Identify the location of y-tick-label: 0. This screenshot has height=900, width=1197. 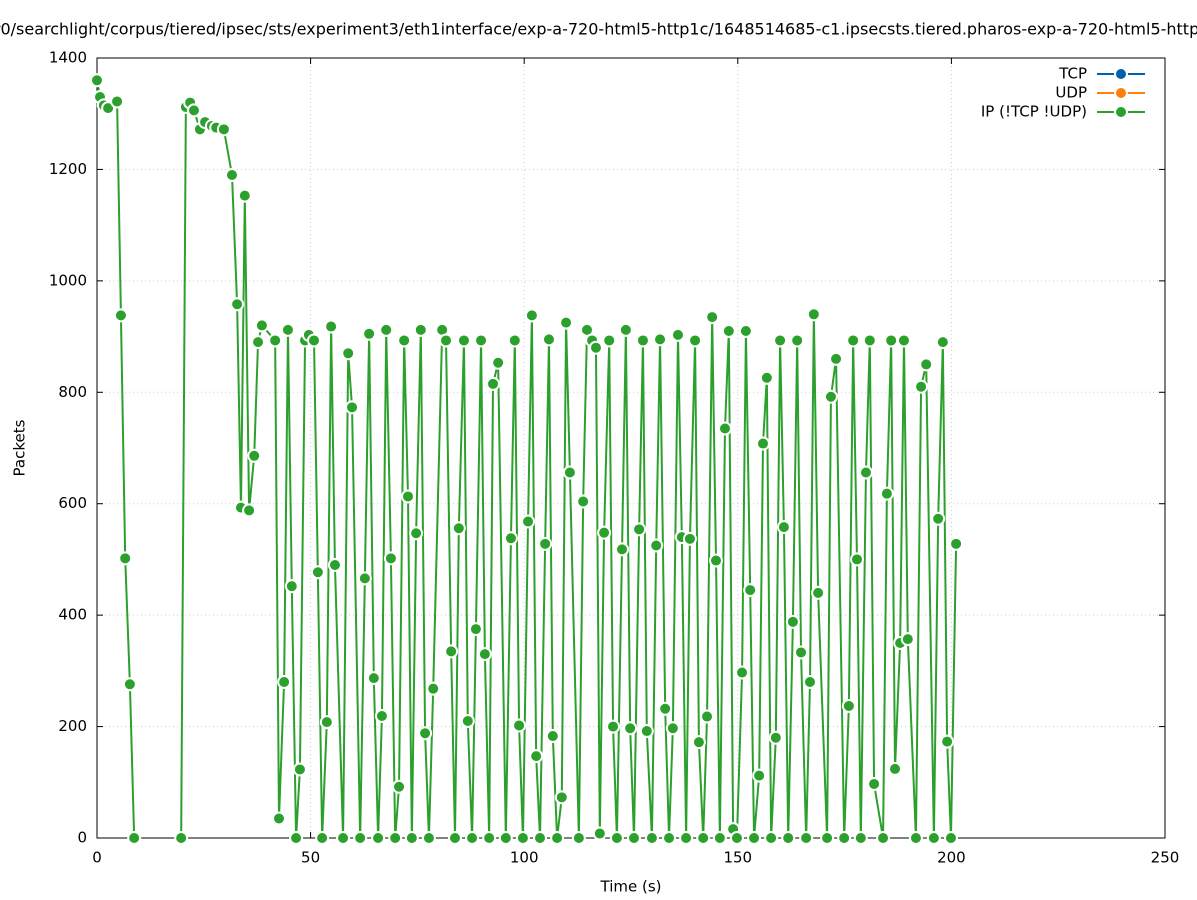
(82, 838).